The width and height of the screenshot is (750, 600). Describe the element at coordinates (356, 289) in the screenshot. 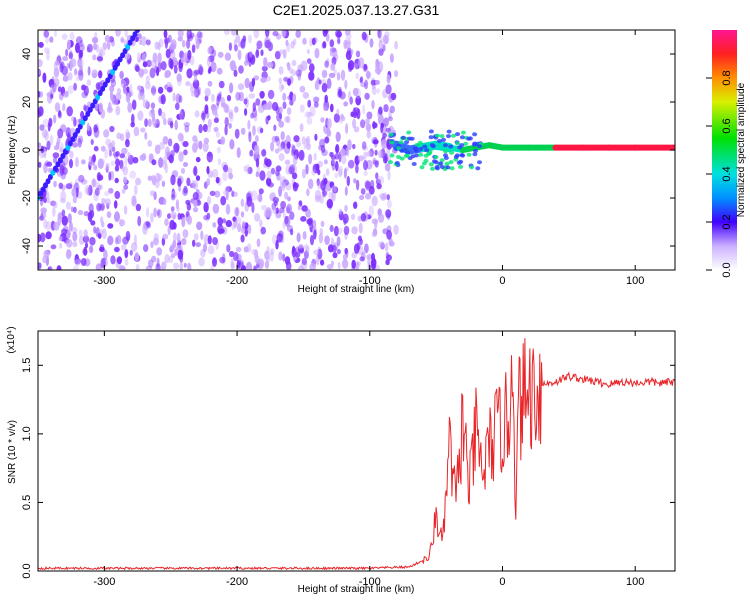

I see `heatmap-xlabel: Height of straight line (km)` at that location.